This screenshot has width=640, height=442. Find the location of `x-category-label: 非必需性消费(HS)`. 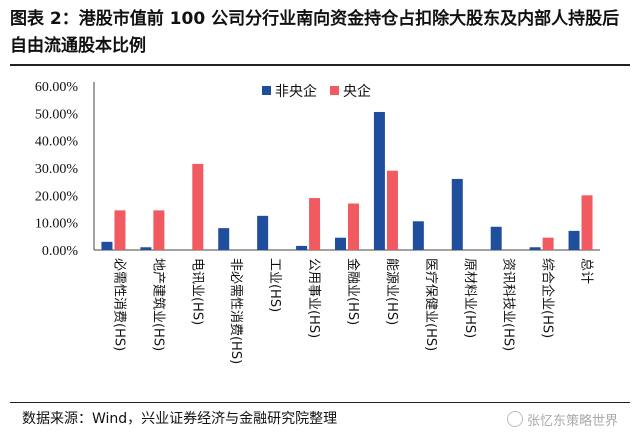

x-category-label: 非必需性消费(HS) is located at coordinates (235, 311).